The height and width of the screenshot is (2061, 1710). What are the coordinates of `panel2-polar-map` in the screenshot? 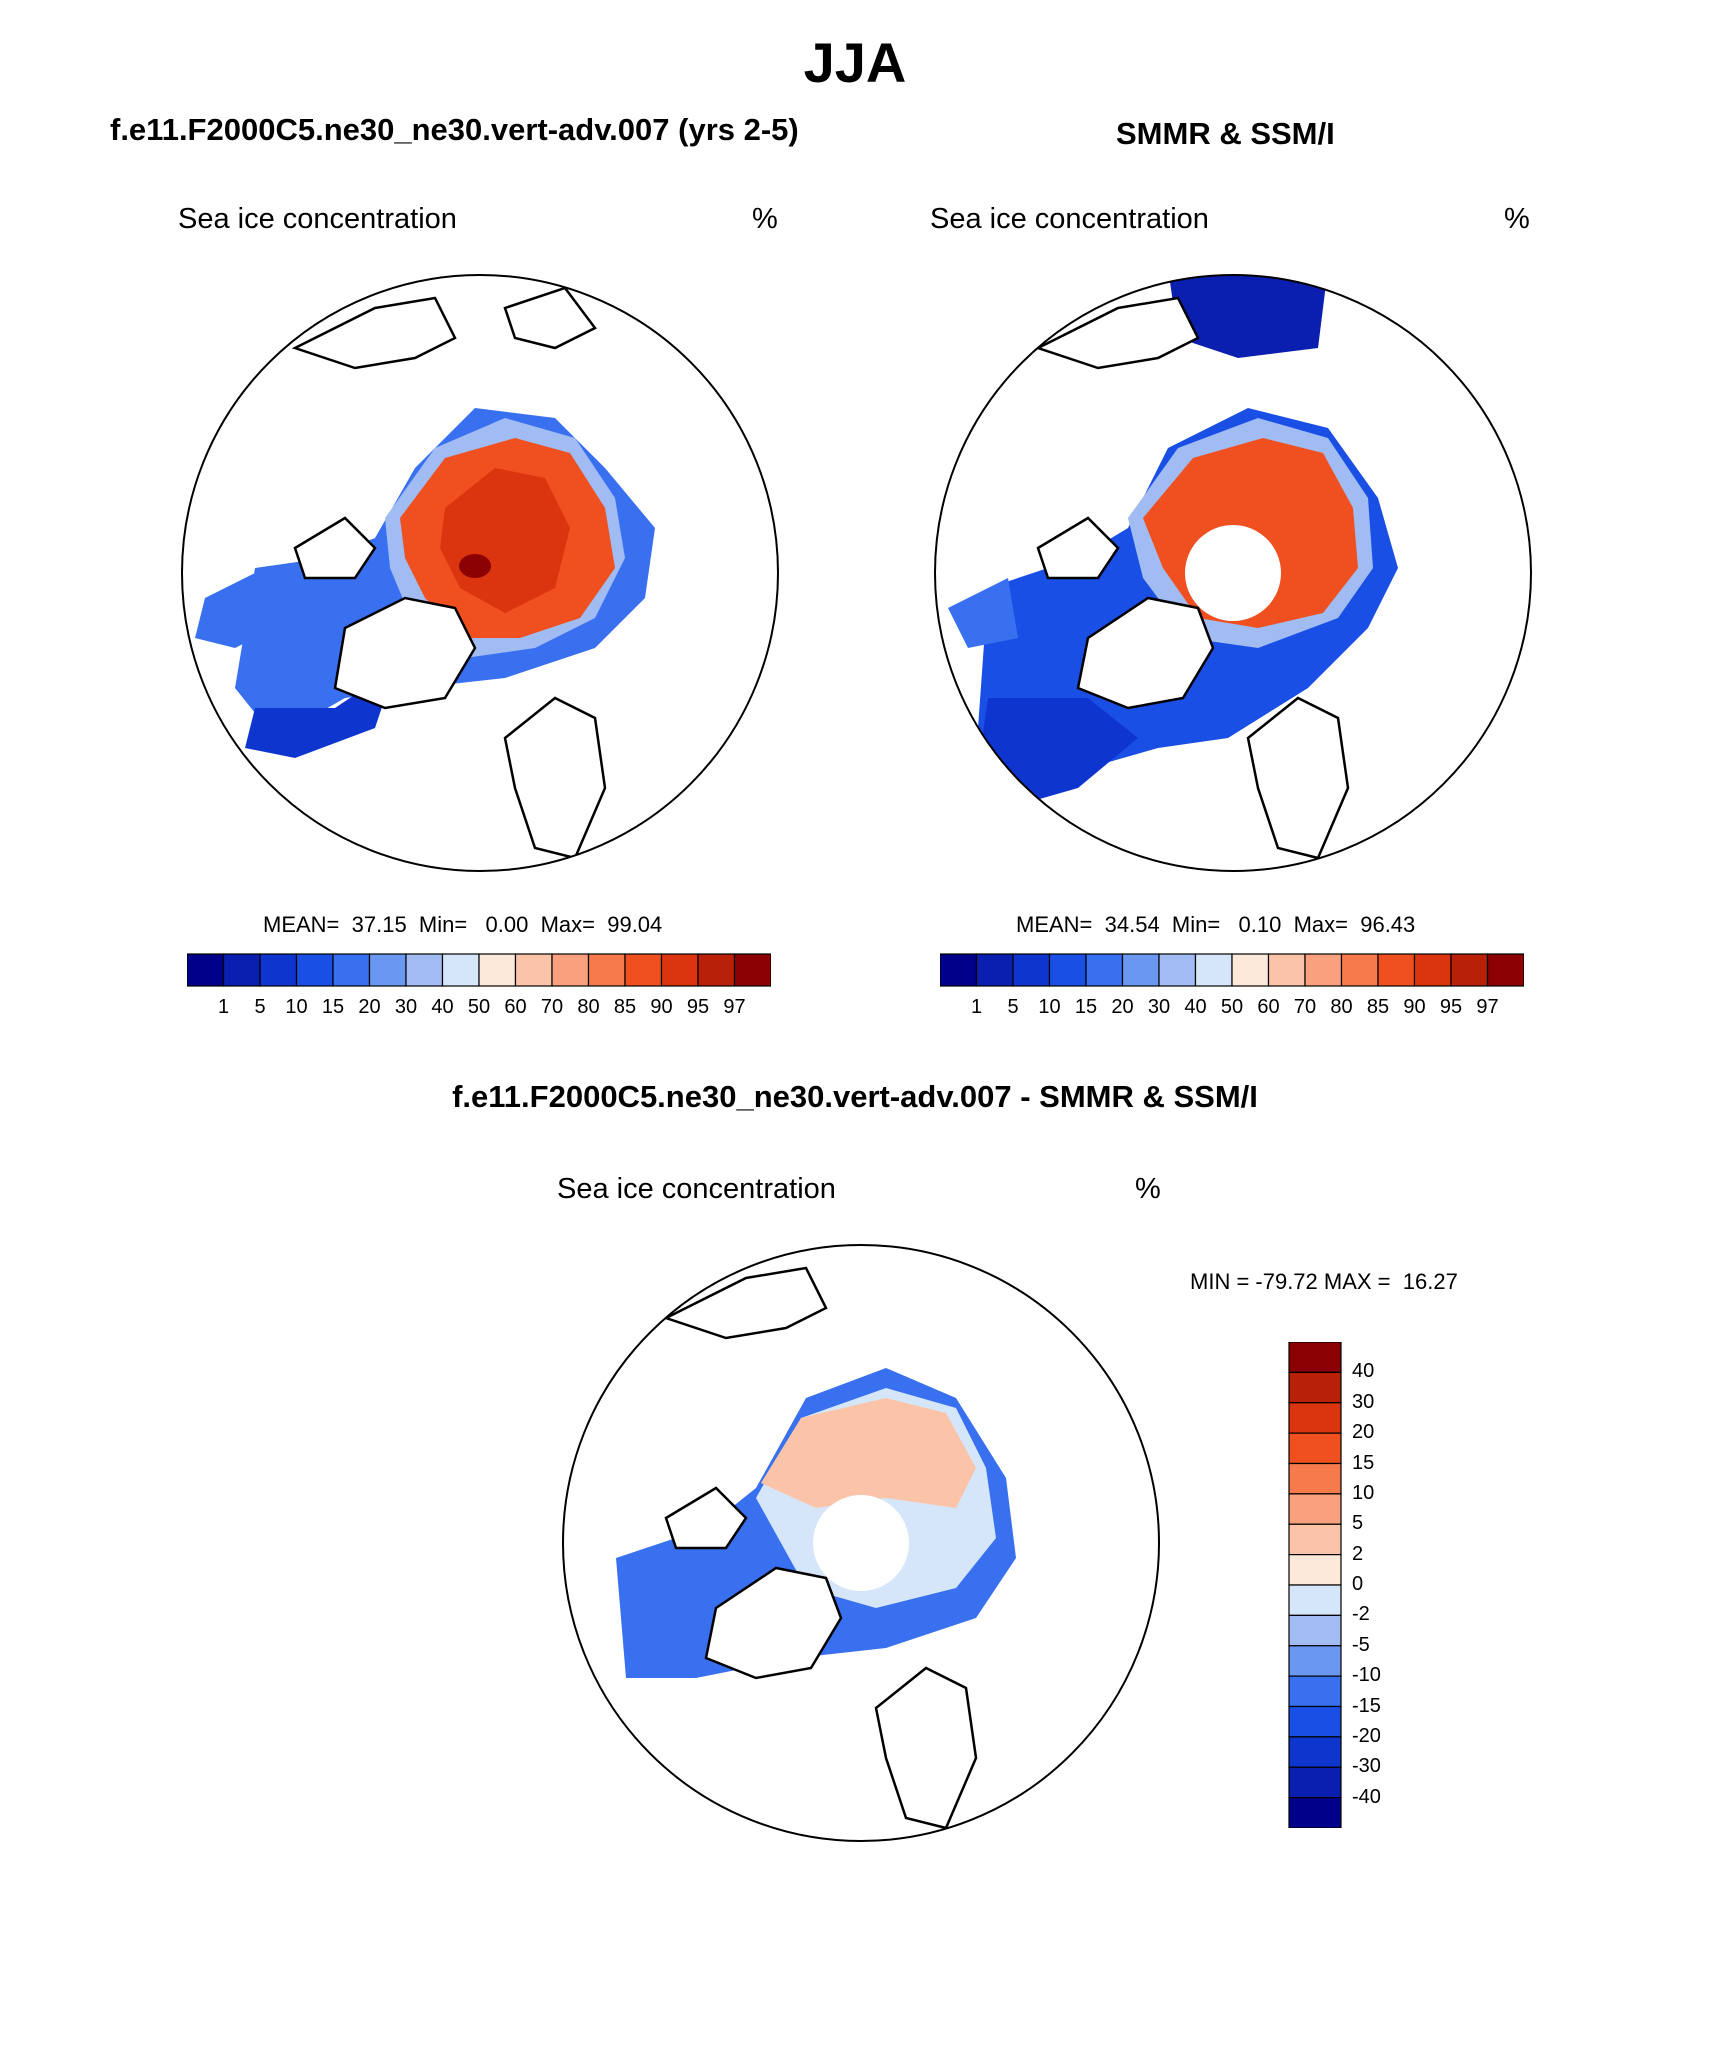 It's located at (1233, 573).